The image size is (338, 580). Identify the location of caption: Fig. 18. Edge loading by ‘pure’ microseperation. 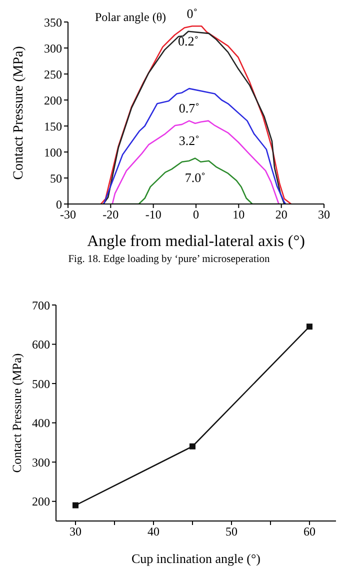
(169, 259).